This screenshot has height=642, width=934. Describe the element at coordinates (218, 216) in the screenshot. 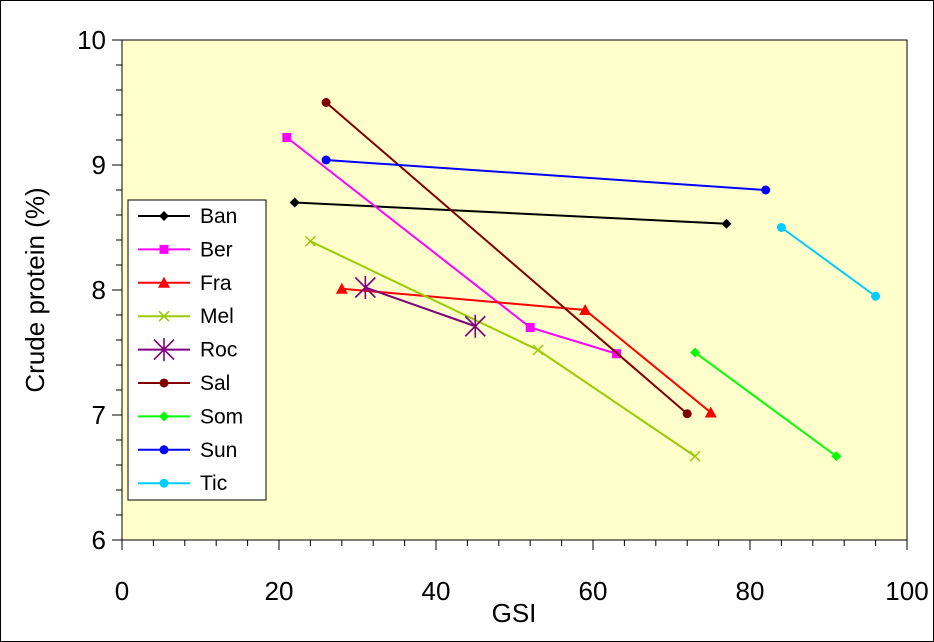

I see `legend-label: Ban` at that location.